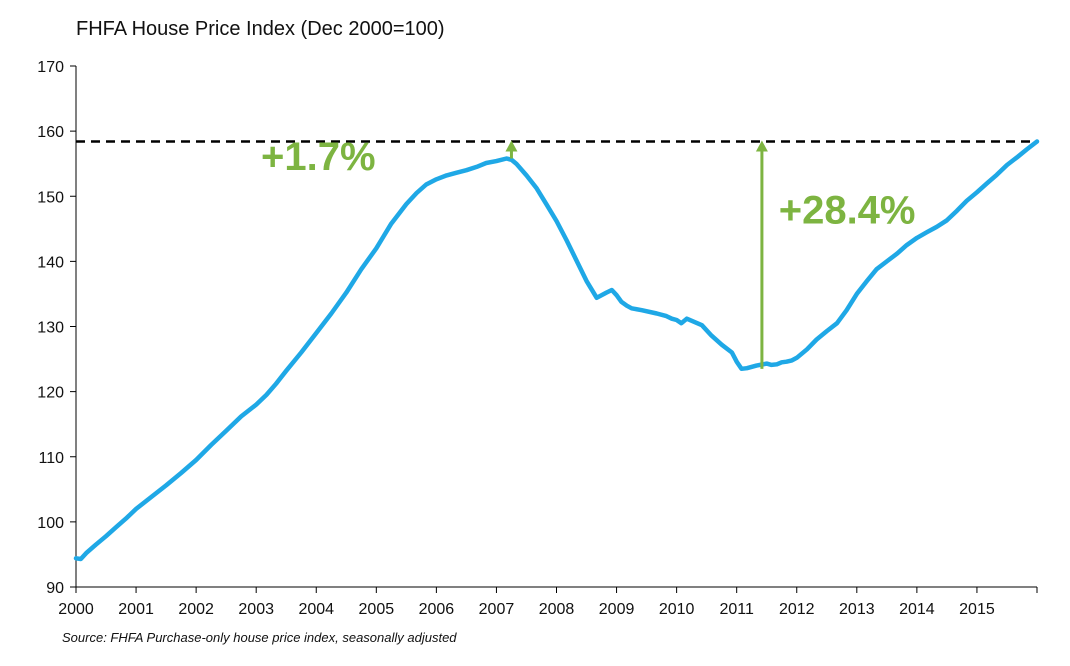 The image size is (1070, 666). What do you see at coordinates (736, 609) in the screenshot?
I see `x-tick-label: 2011` at bounding box center [736, 609].